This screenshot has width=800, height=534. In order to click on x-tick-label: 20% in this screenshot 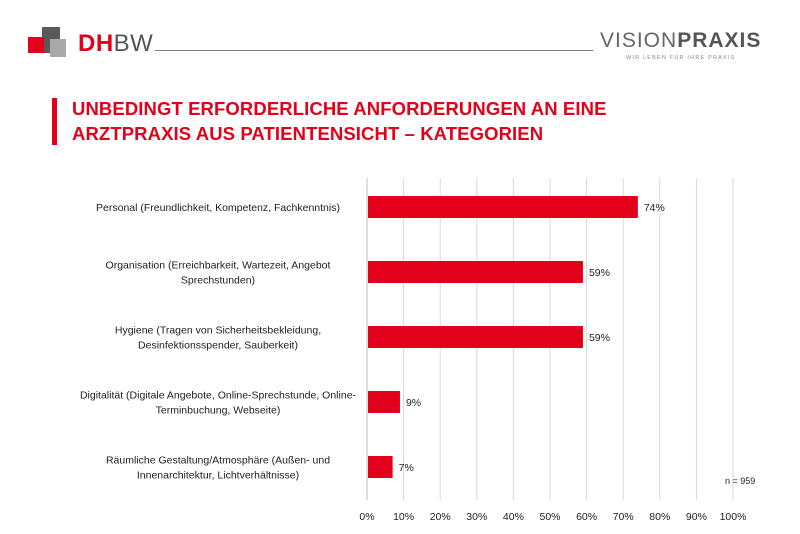, I will do `click(440, 517)`.